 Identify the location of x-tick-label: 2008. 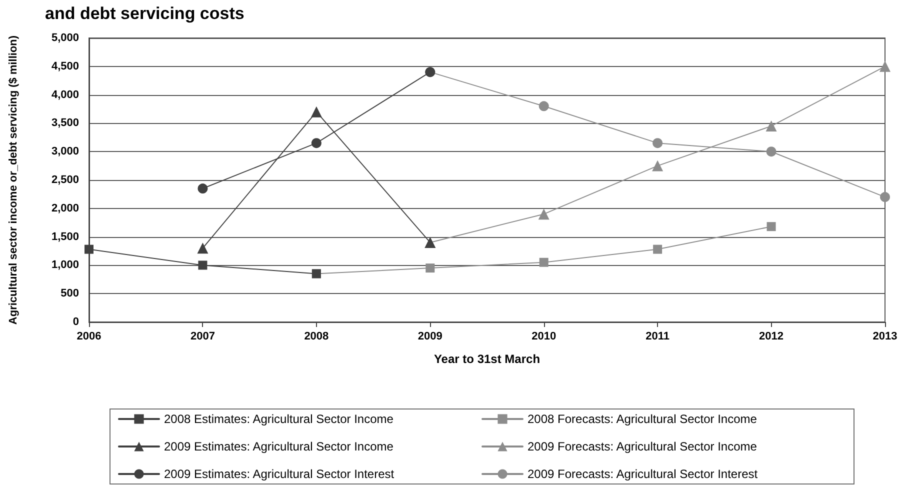
(316, 336).